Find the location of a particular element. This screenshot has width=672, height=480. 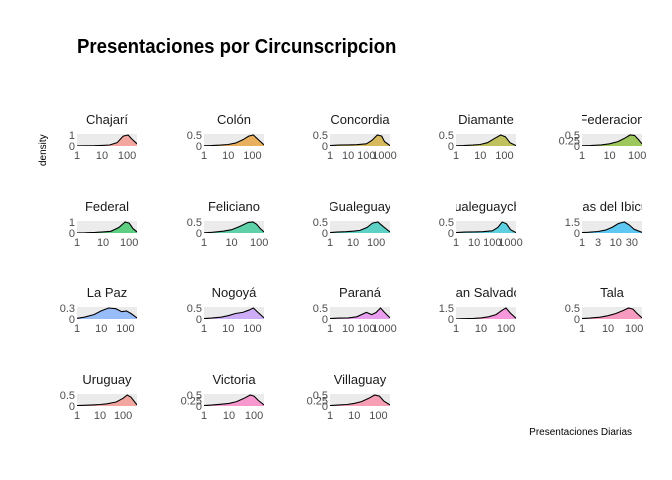

facet-panel-uruguay: Uruguay 00.5 1 10 100 is located at coordinates (98, 397).